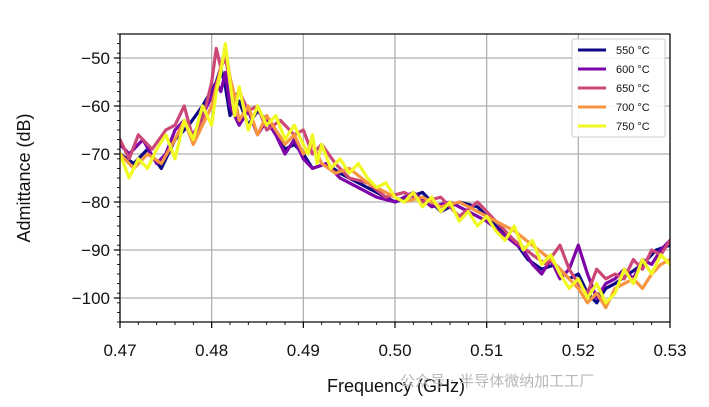 The image size is (709, 407). What do you see at coordinates (211, 350) in the screenshot?
I see `x-tick-label: 0.48` at bounding box center [211, 350].